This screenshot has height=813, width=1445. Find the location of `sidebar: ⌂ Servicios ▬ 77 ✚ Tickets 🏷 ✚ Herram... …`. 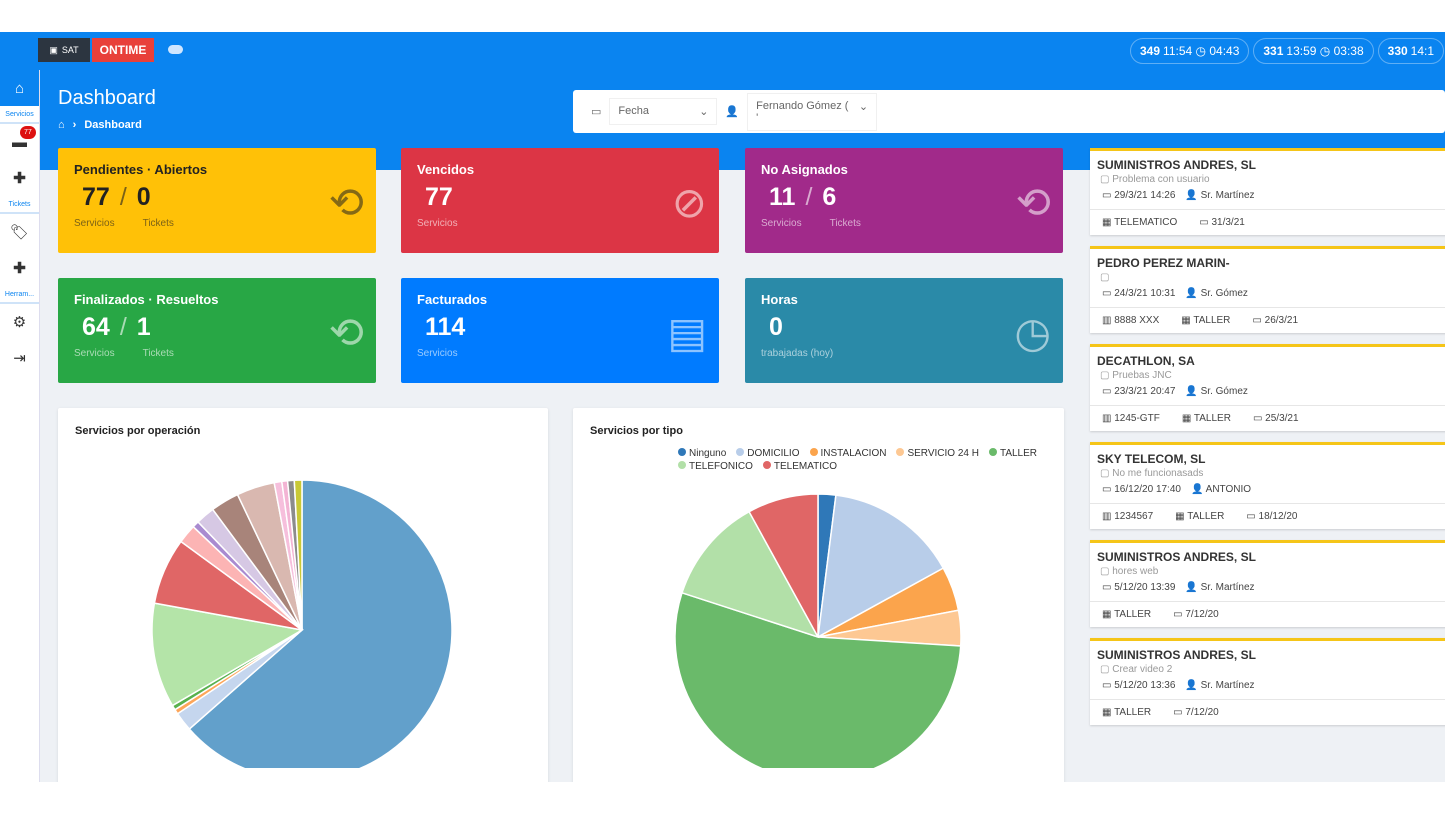

sidebar: ⌂ Servicios ▬ 77 ✚ Tickets 🏷 ✚ Herram... … is located at coordinates (20, 426).